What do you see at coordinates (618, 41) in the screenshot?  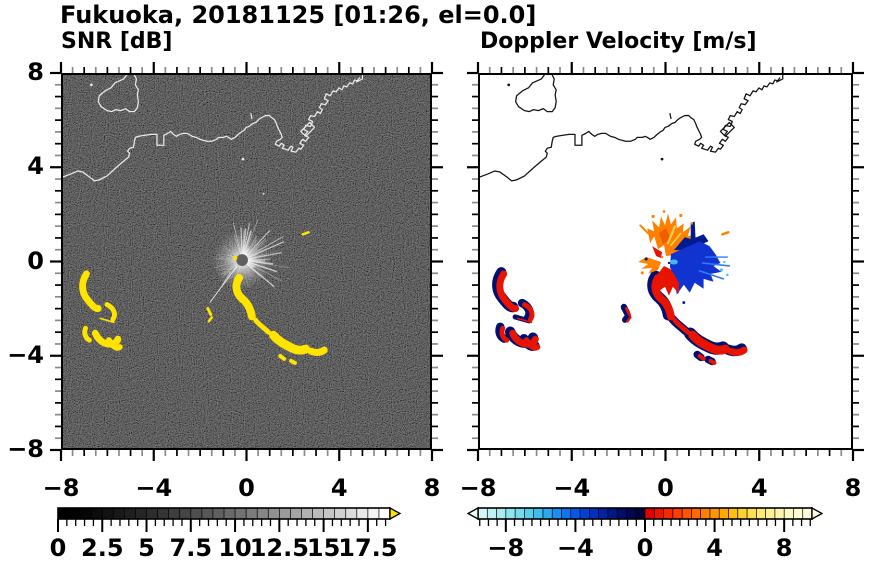 I see `vel-panel-title: Doppler Velocity [m/s]` at bounding box center [618, 41].